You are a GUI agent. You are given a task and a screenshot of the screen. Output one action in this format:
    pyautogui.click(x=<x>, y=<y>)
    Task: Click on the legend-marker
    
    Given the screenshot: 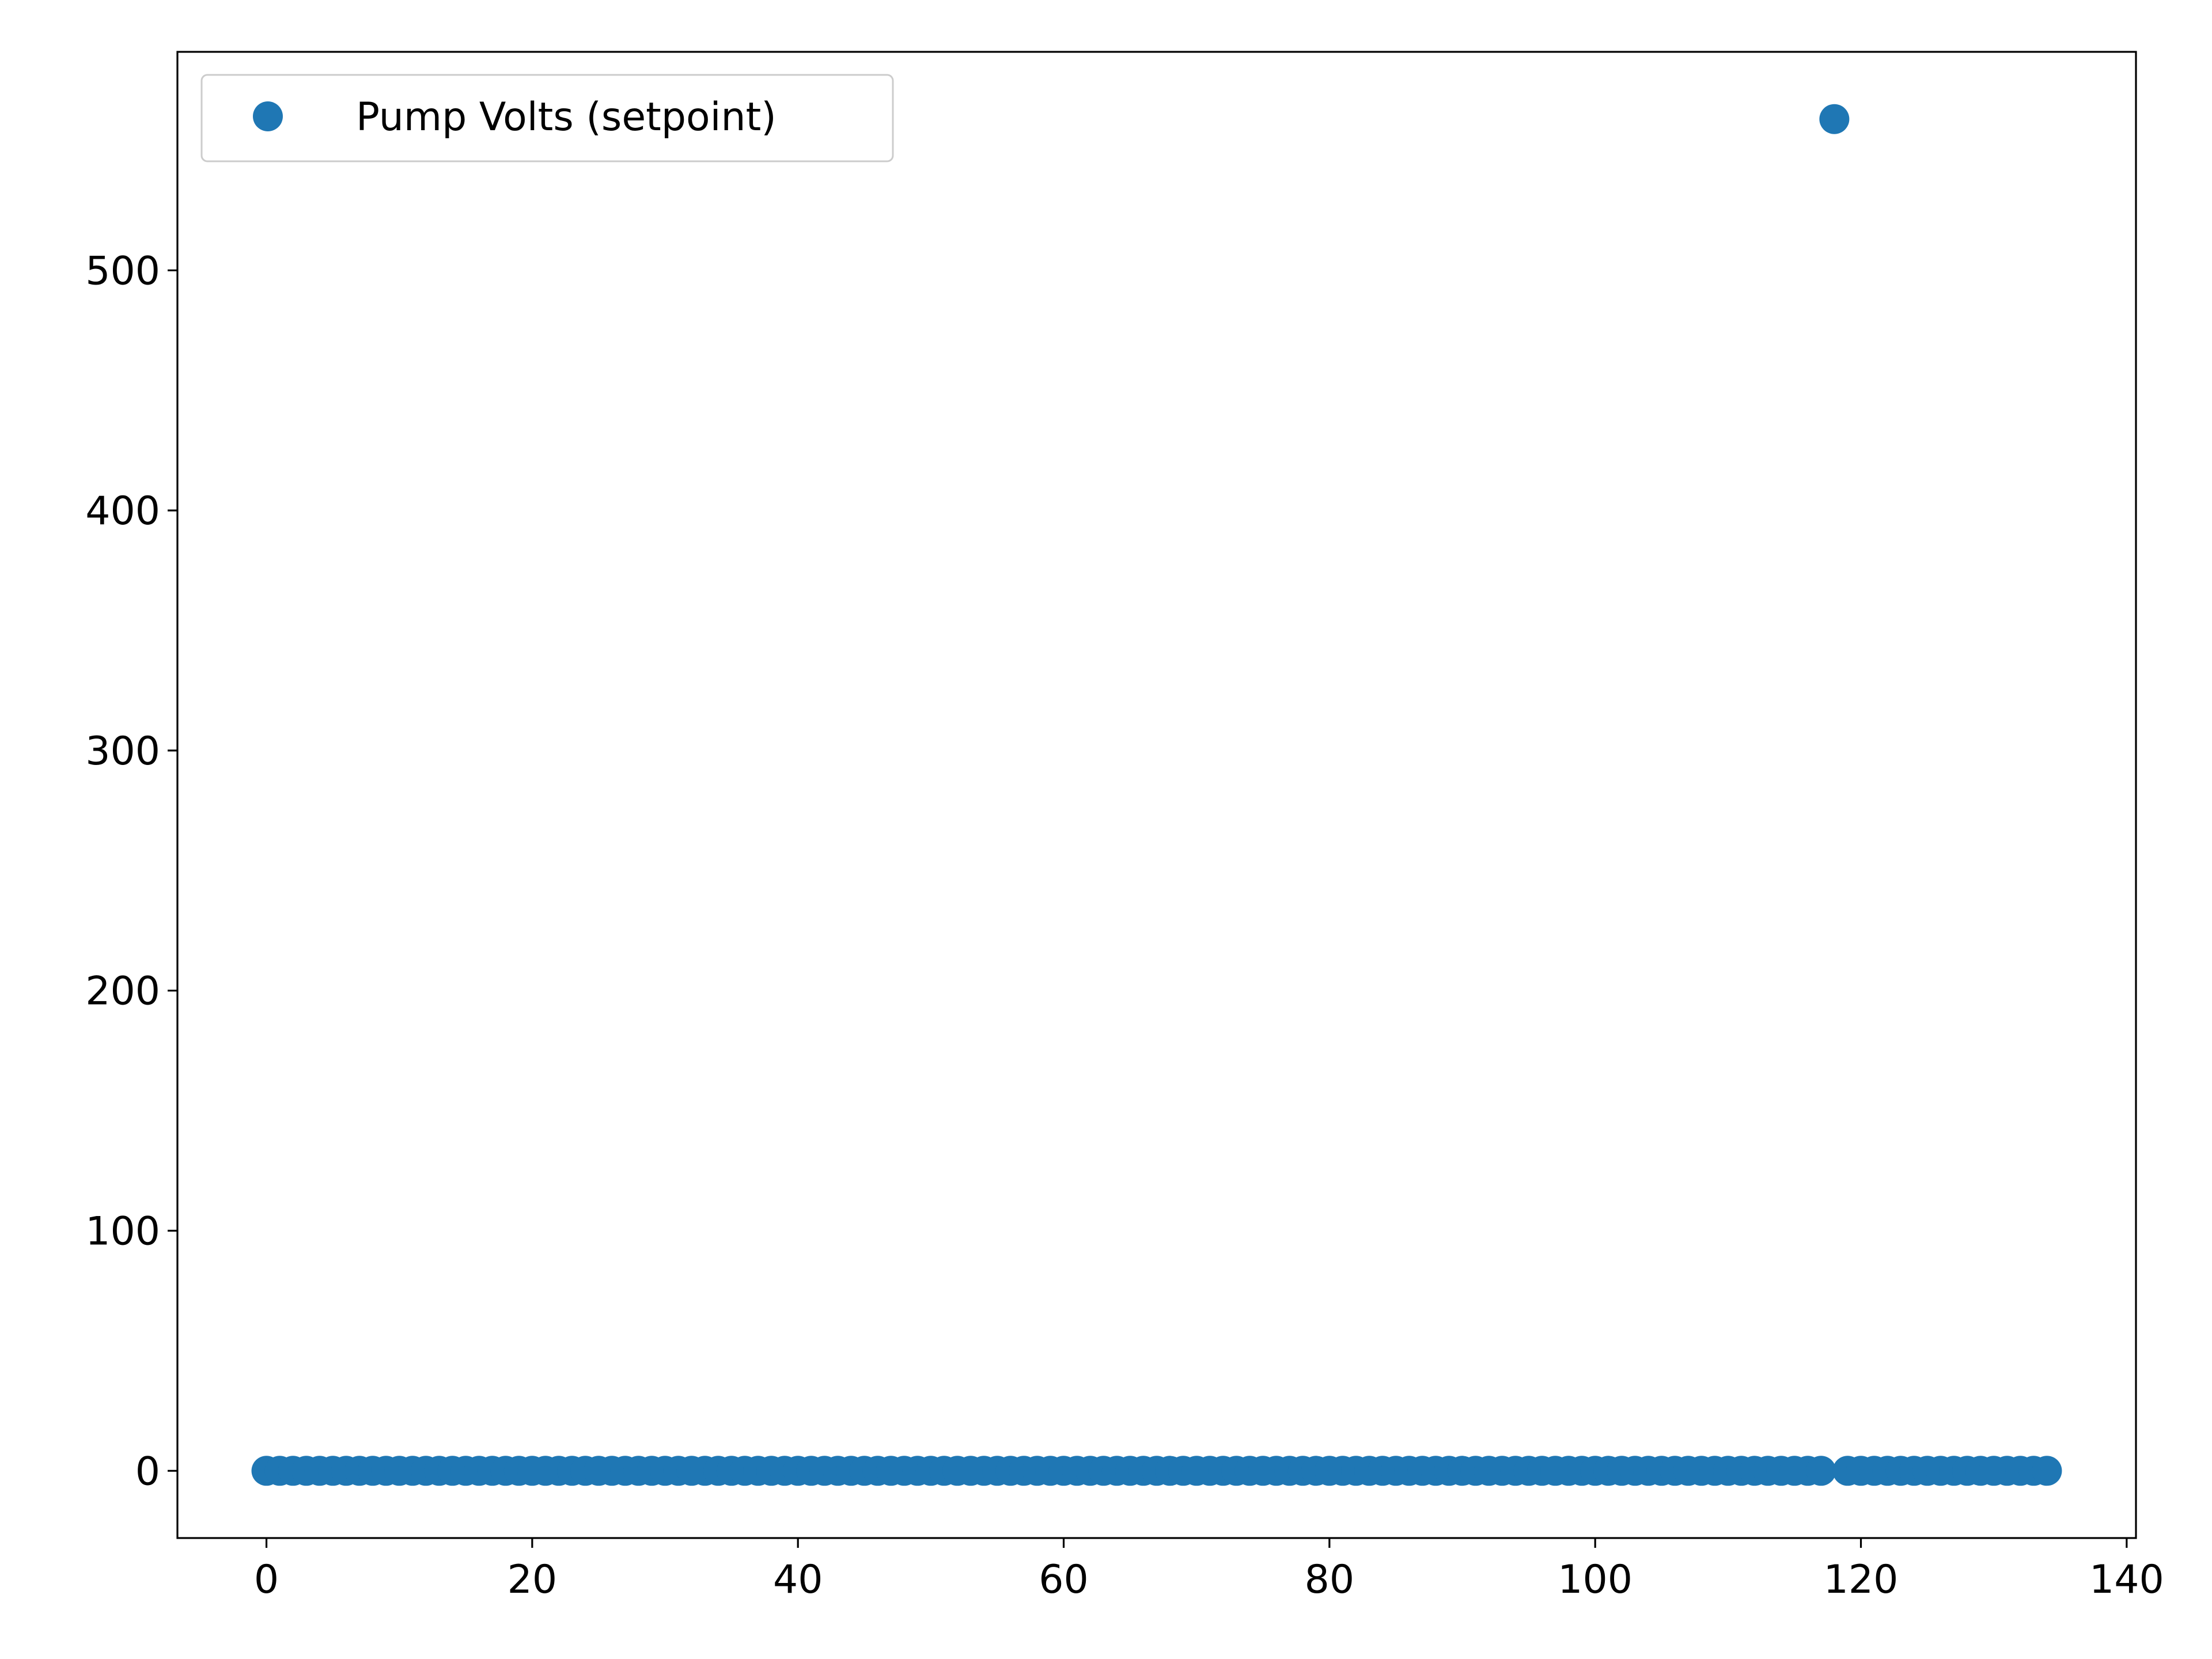 What is the action you would take?
    pyautogui.click(x=268, y=116)
    